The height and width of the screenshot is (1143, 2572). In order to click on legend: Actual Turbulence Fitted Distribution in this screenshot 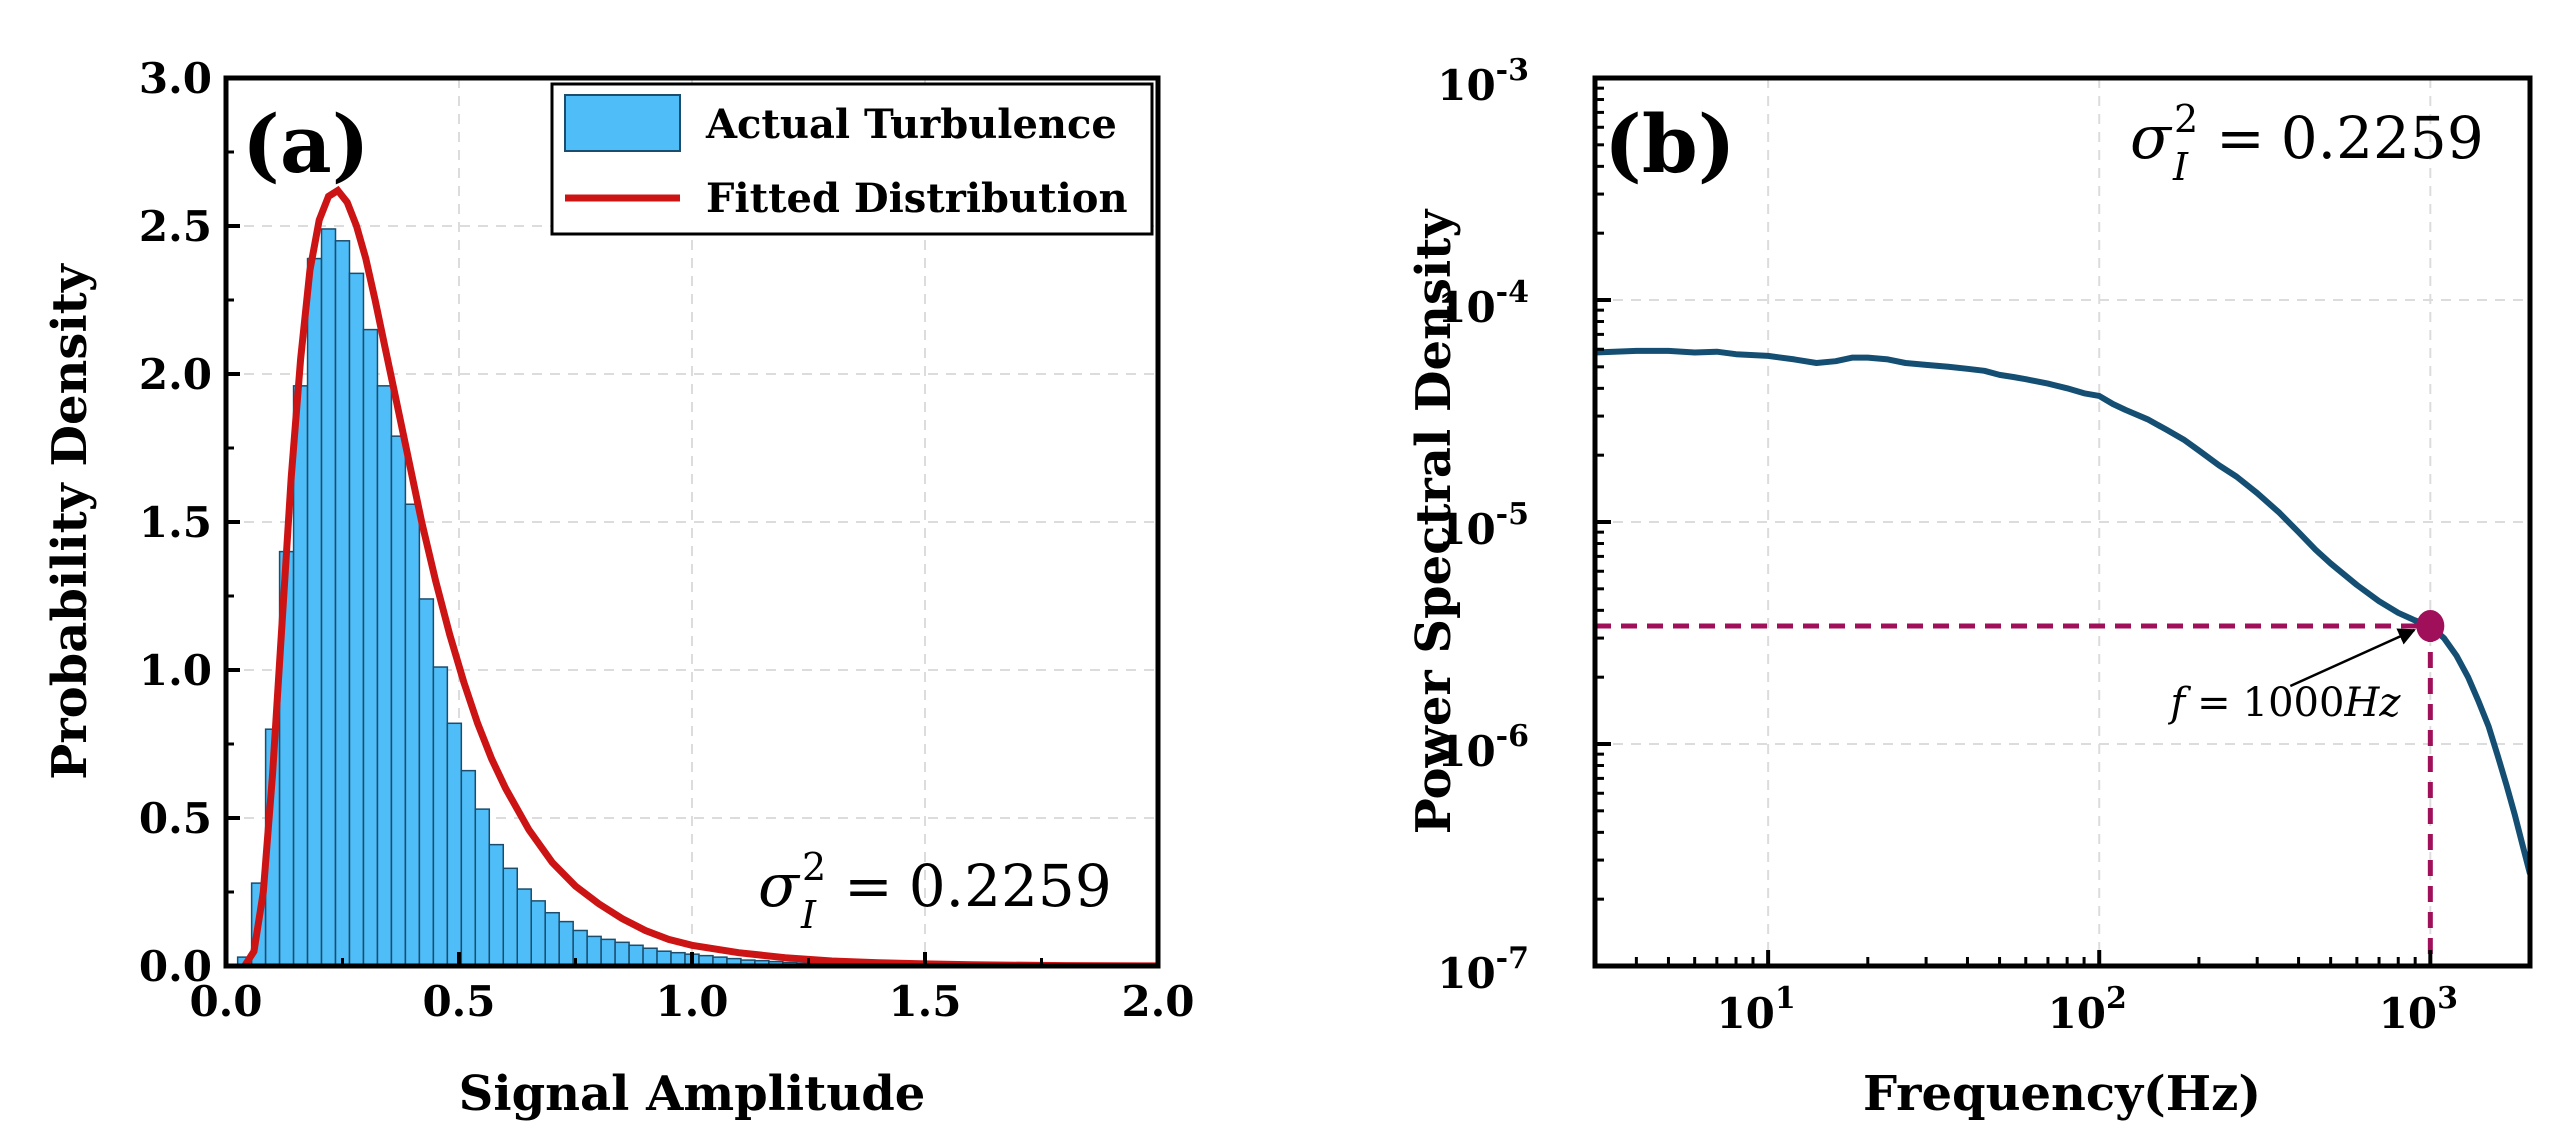, I will do `click(852, 159)`.